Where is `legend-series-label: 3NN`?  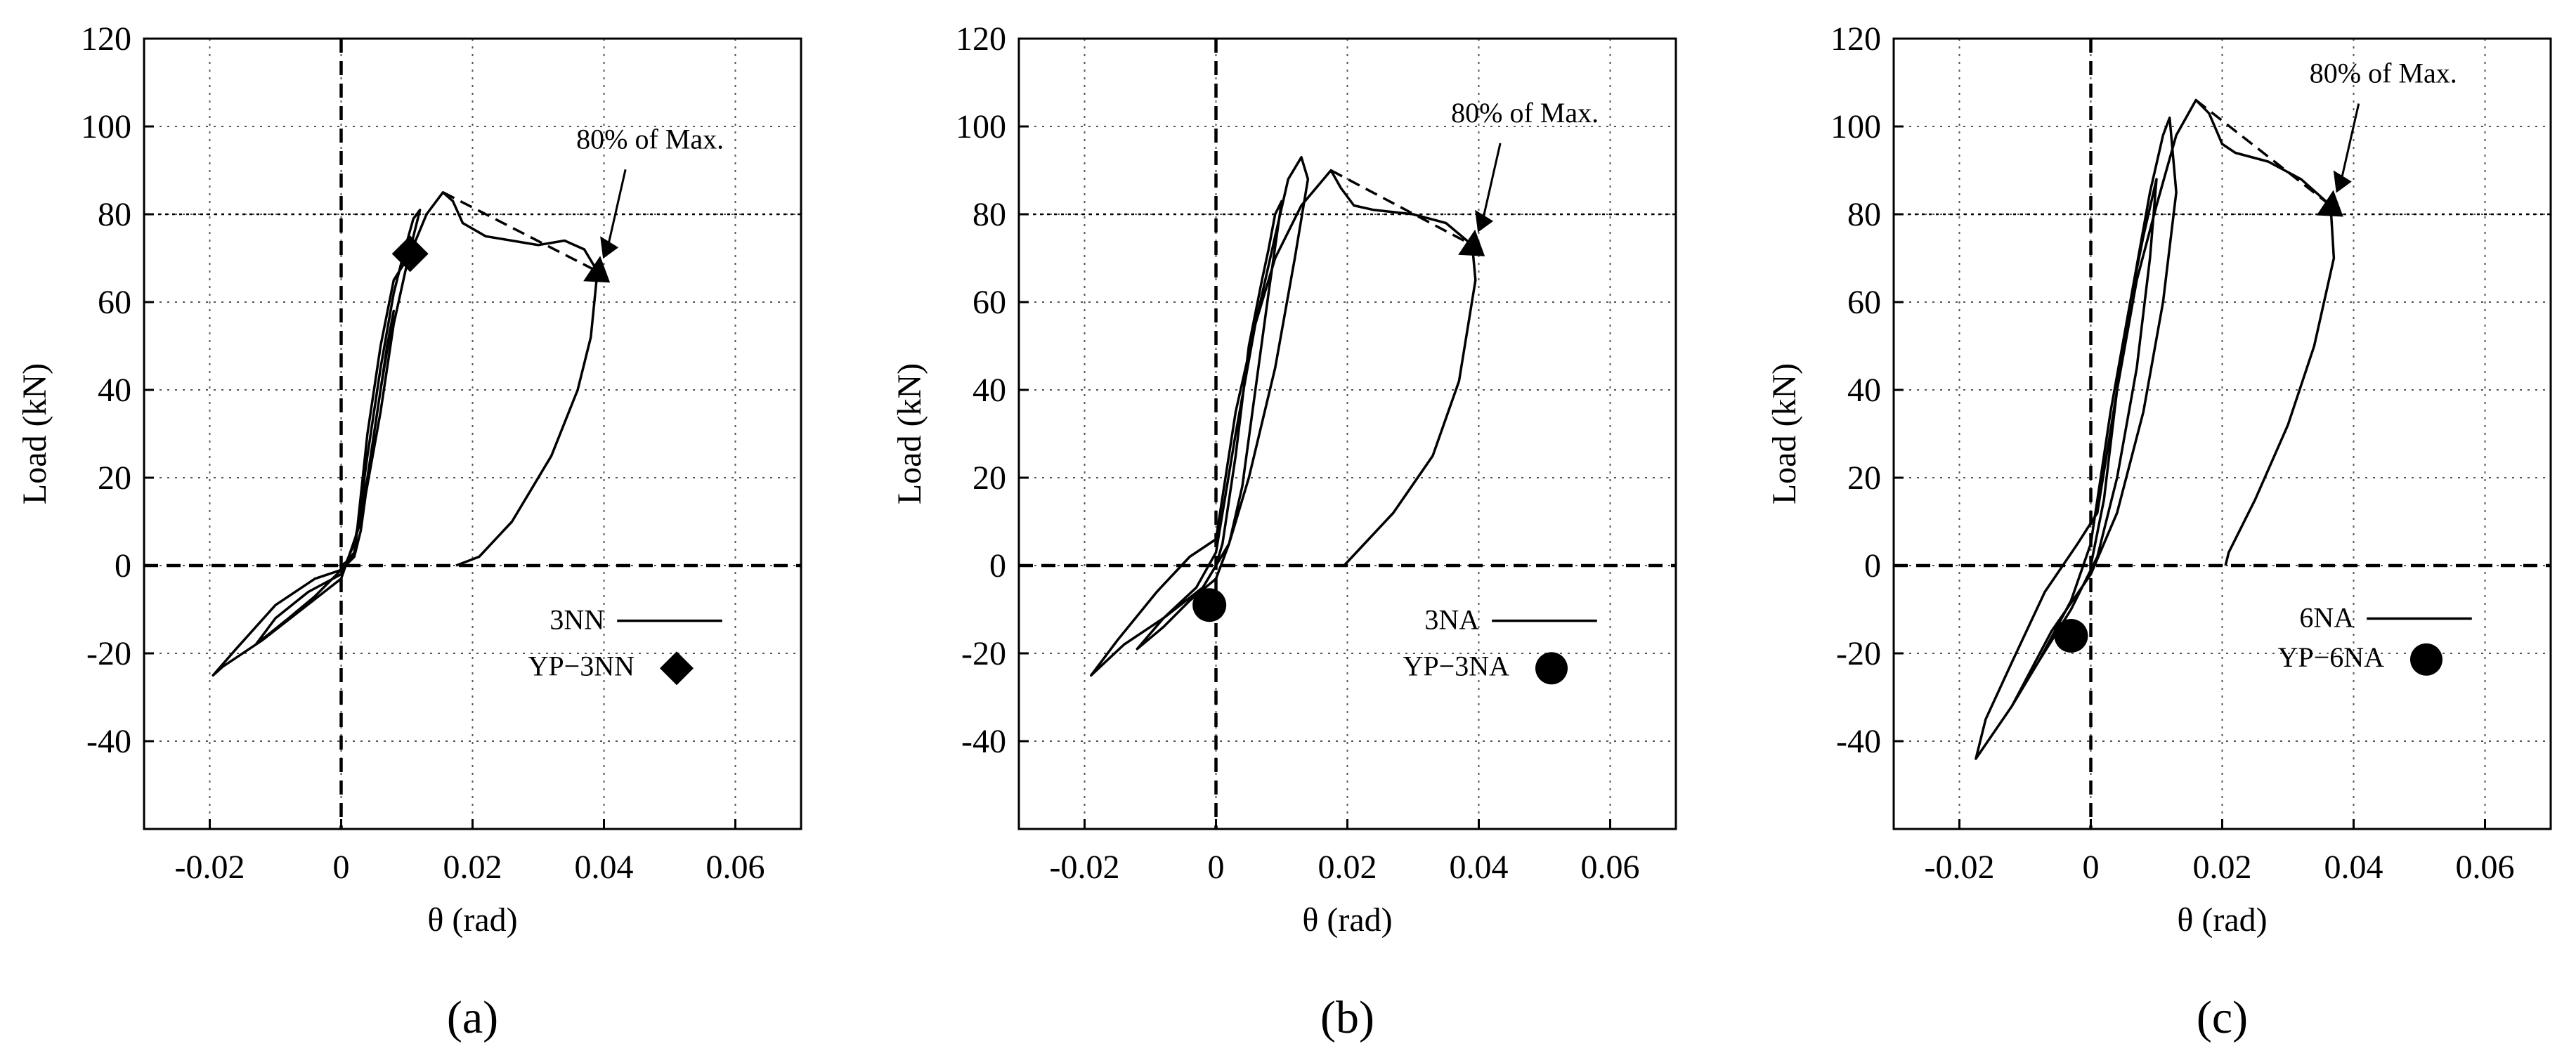 legend-series-label: 3NN is located at coordinates (576, 620).